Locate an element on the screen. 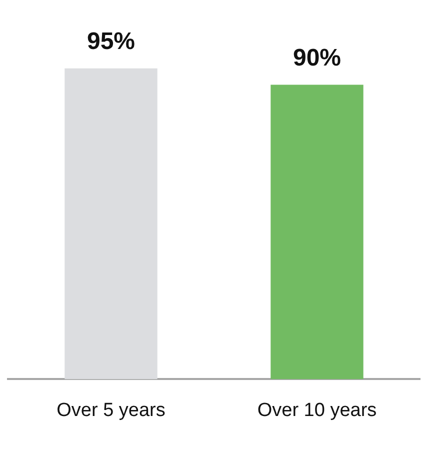 The image size is (428, 452). x-tick-label: Over 5 years is located at coordinates (111, 410).